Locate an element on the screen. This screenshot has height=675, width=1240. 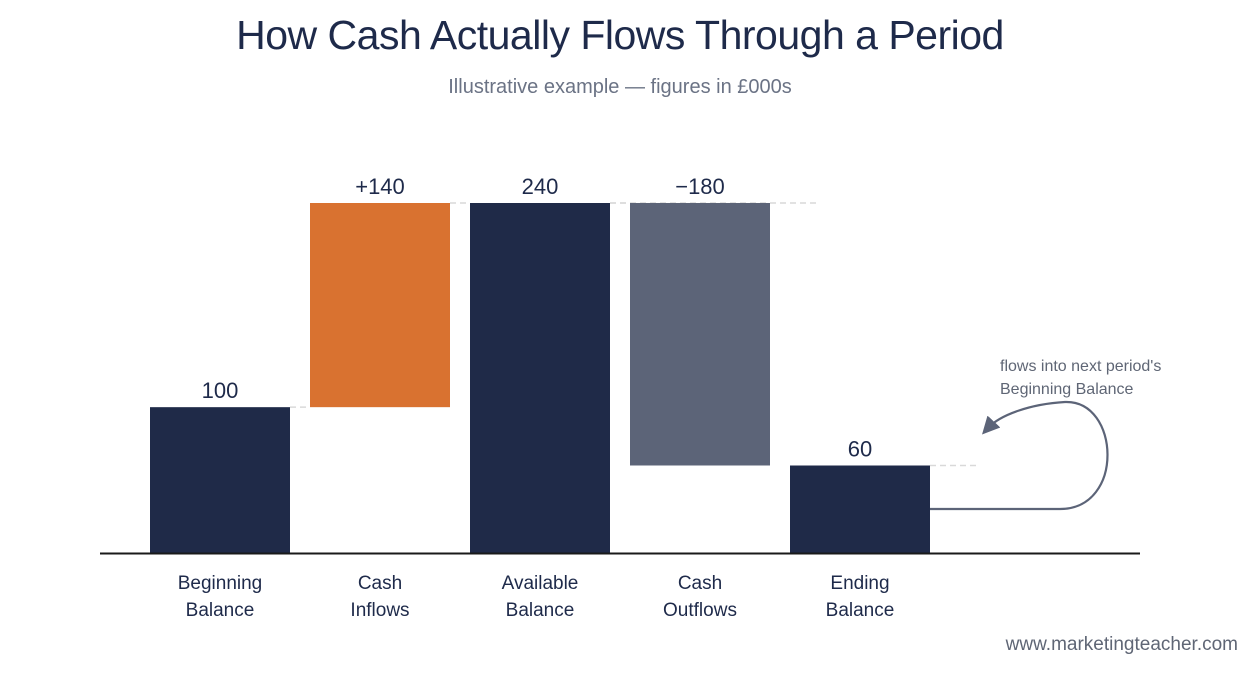
category-label-3-line-2: Balance is located at coordinates (540, 610).